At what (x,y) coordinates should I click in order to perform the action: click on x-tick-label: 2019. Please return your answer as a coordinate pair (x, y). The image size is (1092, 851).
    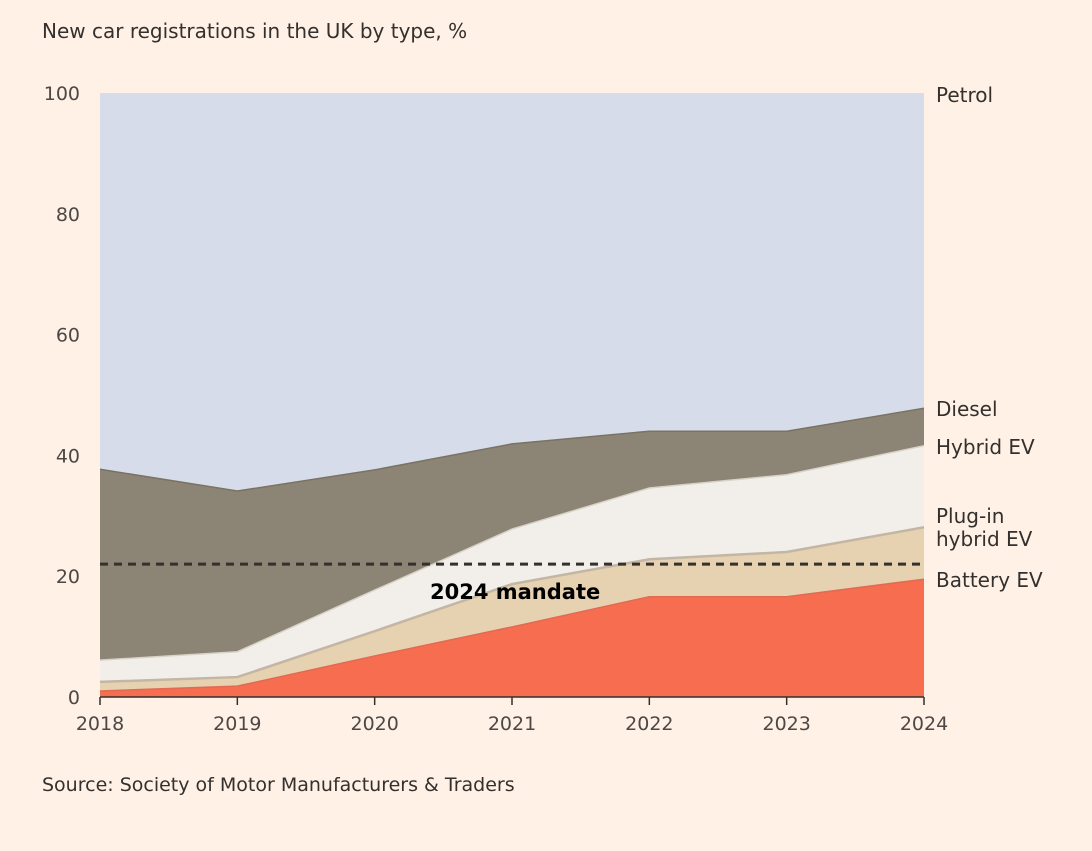
    Looking at the image, I should click on (237, 724).